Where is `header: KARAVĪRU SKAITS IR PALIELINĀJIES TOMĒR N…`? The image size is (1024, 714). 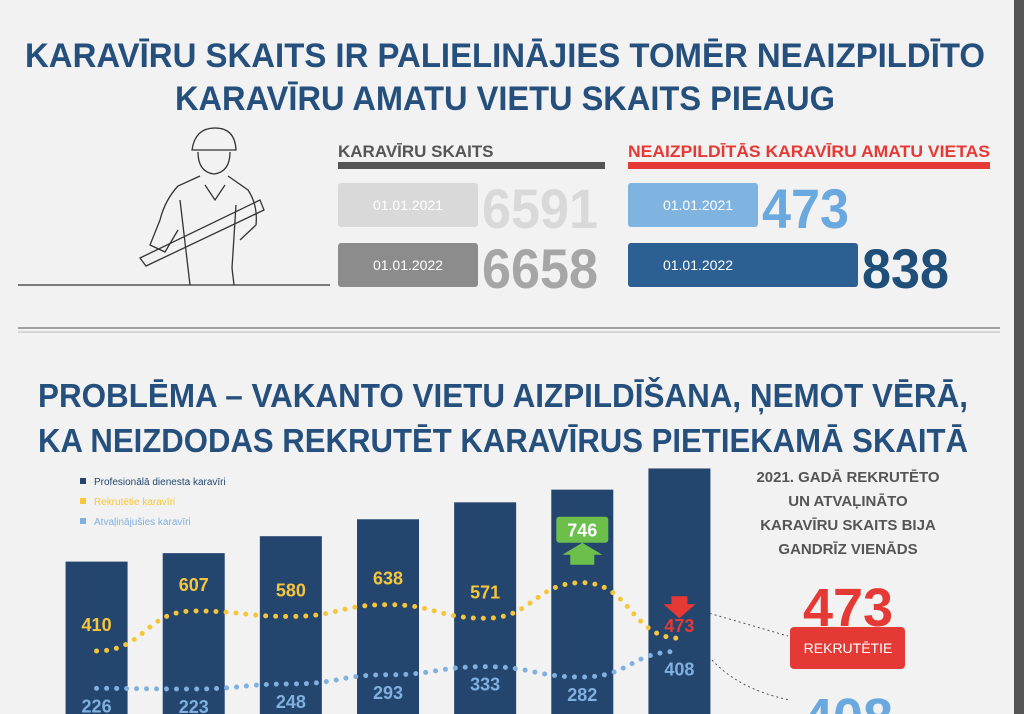
header: KARAVĪRU SKAITS IR PALIELINĀJIES TOMĒR N… is located at coordinates (505, 77).